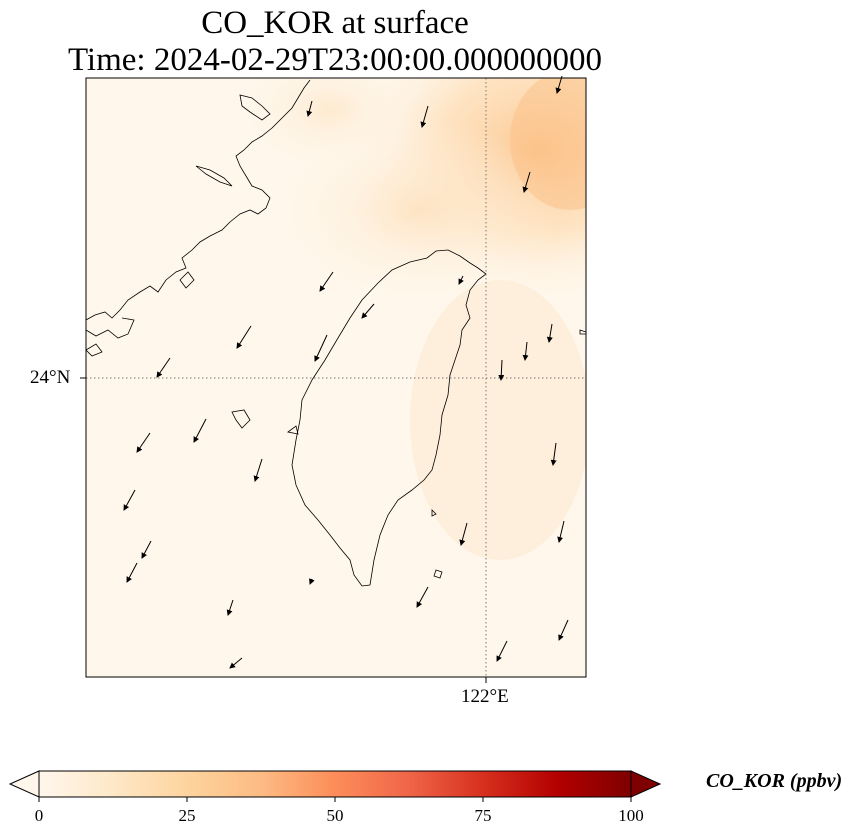 The image size is (858, 836). What do you see at coordinates (335, 23) in the screenshot?
I see `plot-title-line1: CO_KOR at surface` at bounding box center [335, 23].